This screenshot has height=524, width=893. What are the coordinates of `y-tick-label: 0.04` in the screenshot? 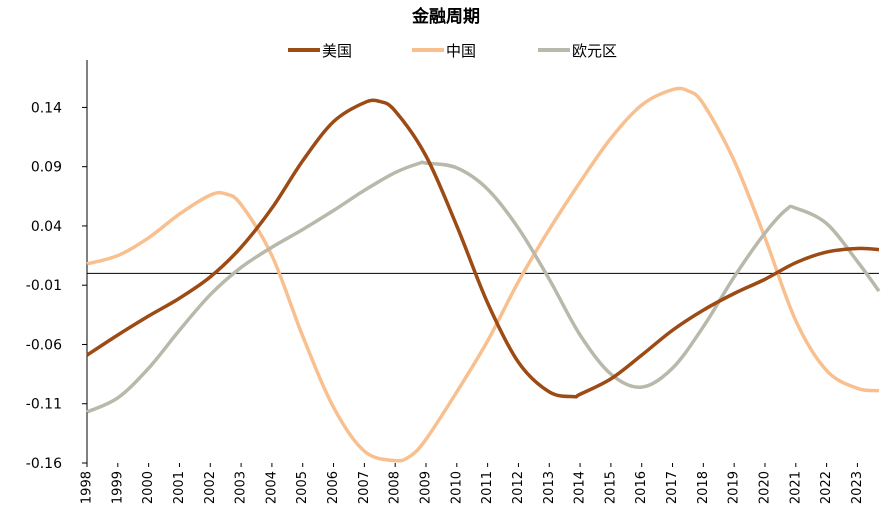 It's located at (46, 227).